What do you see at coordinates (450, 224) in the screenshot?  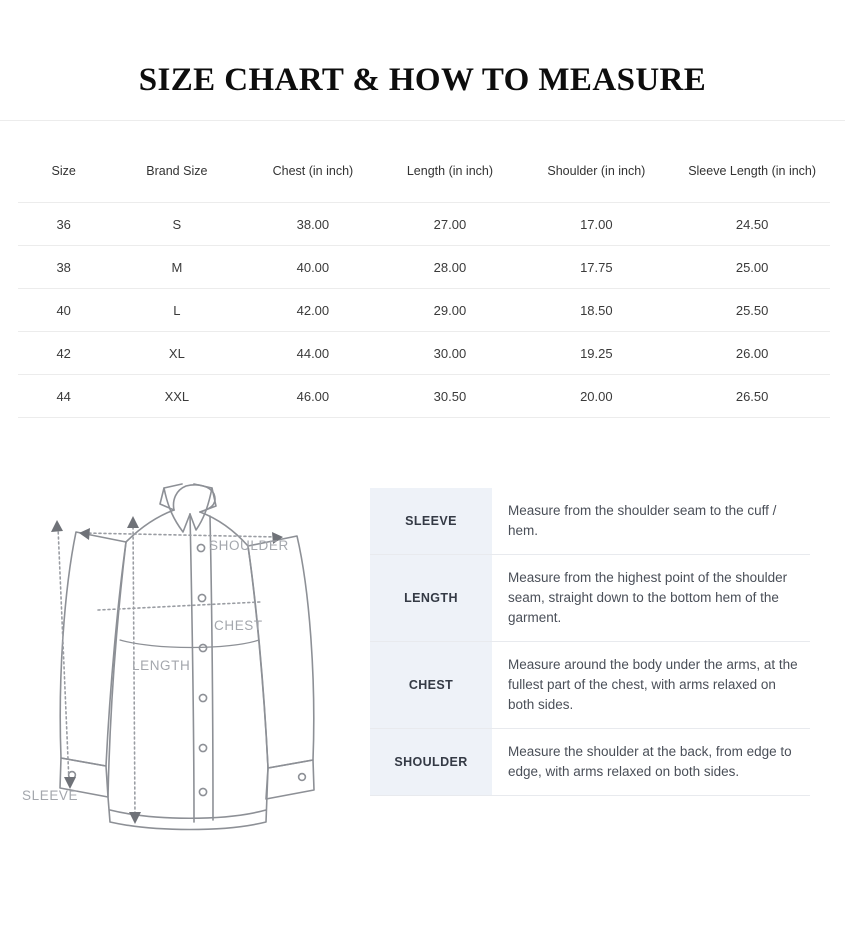 I see `cell-length: 27.00` at bounding box center [450, 224].